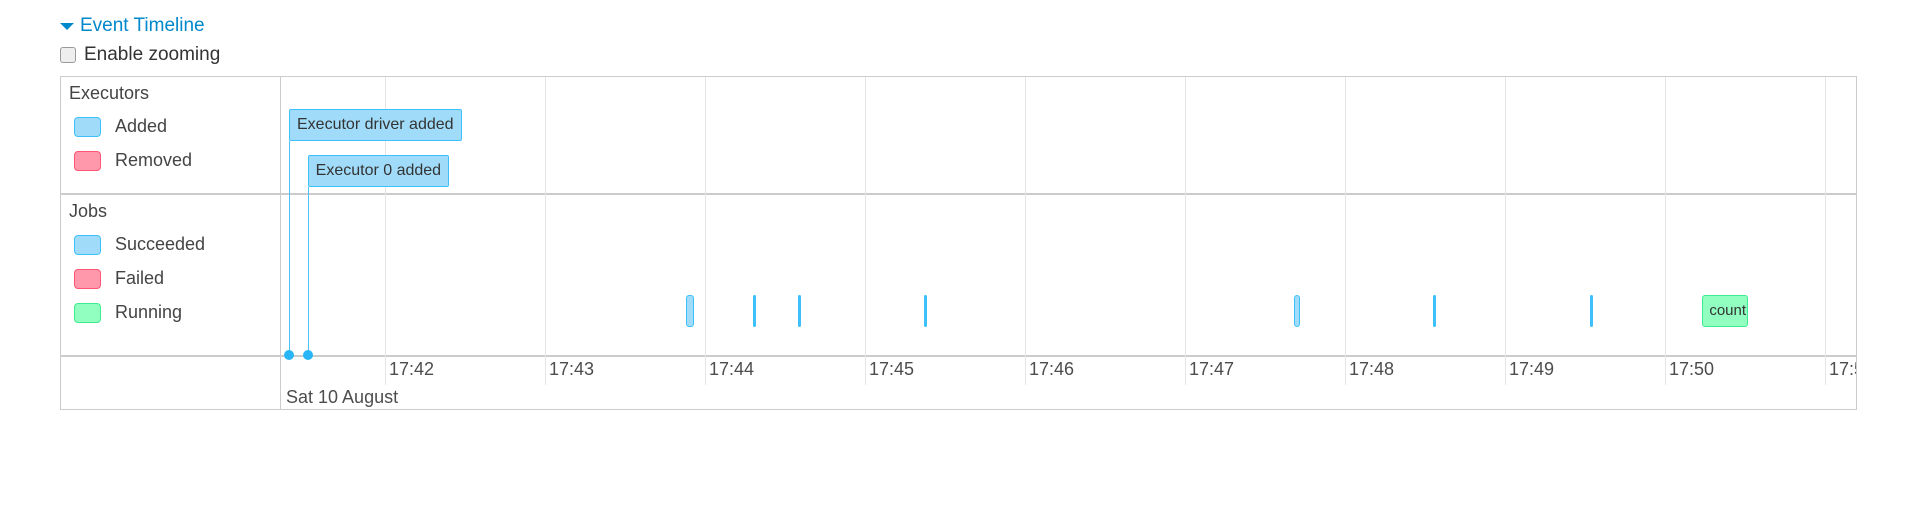  What do you see at coordinates (412, 369) in the screenshot?
I see `axis-tick-label: 17:42` at bounding box center [412, 369].